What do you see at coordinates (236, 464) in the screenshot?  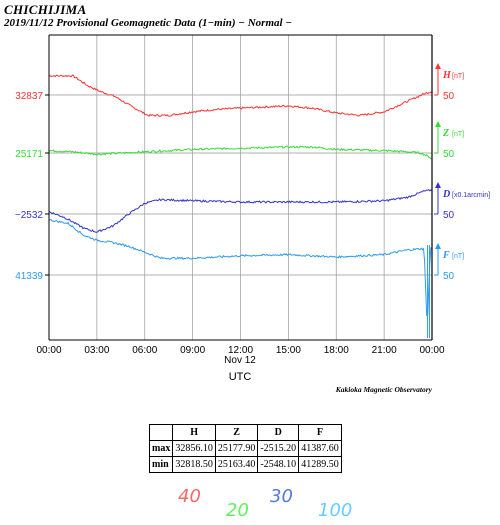 I see `stats-cell: 25163.40` at bounding box center [236, 464].